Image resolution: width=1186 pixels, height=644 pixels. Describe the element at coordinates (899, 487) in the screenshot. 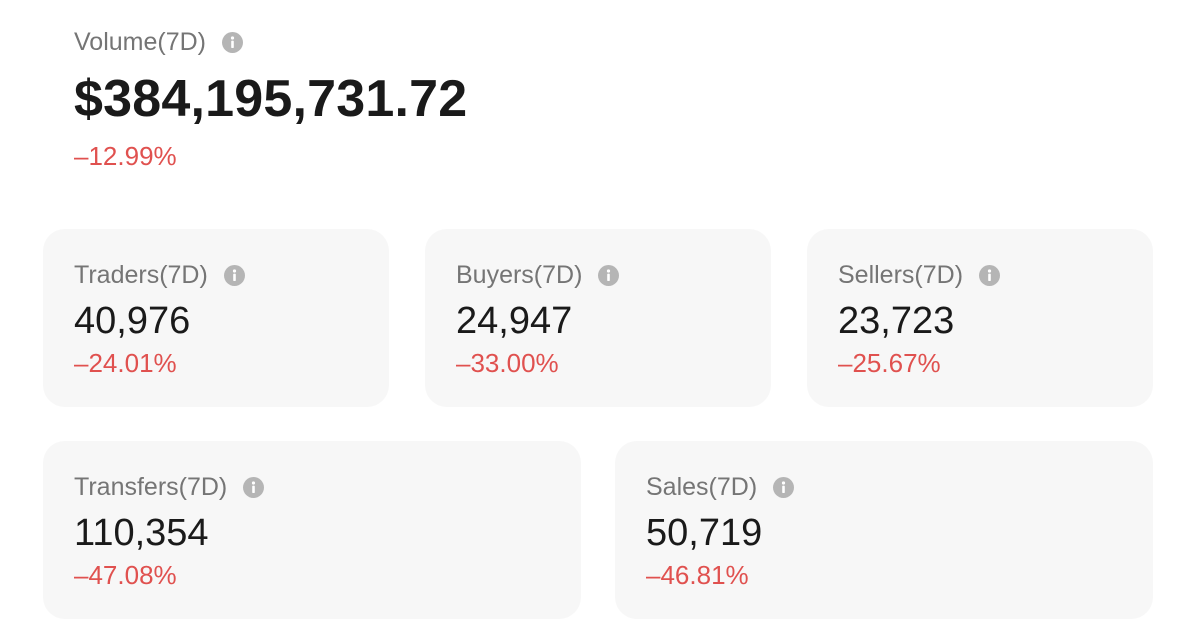

I see `sales-label-row: Sales(7D)` at that location.